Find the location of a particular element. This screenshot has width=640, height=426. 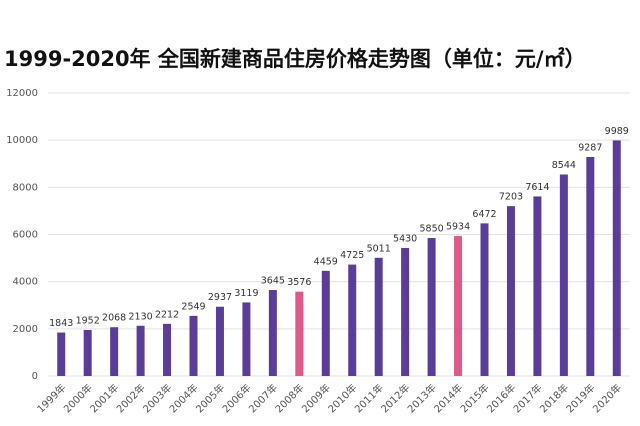

value-label: 2549 is located at coordinates (193, 306).